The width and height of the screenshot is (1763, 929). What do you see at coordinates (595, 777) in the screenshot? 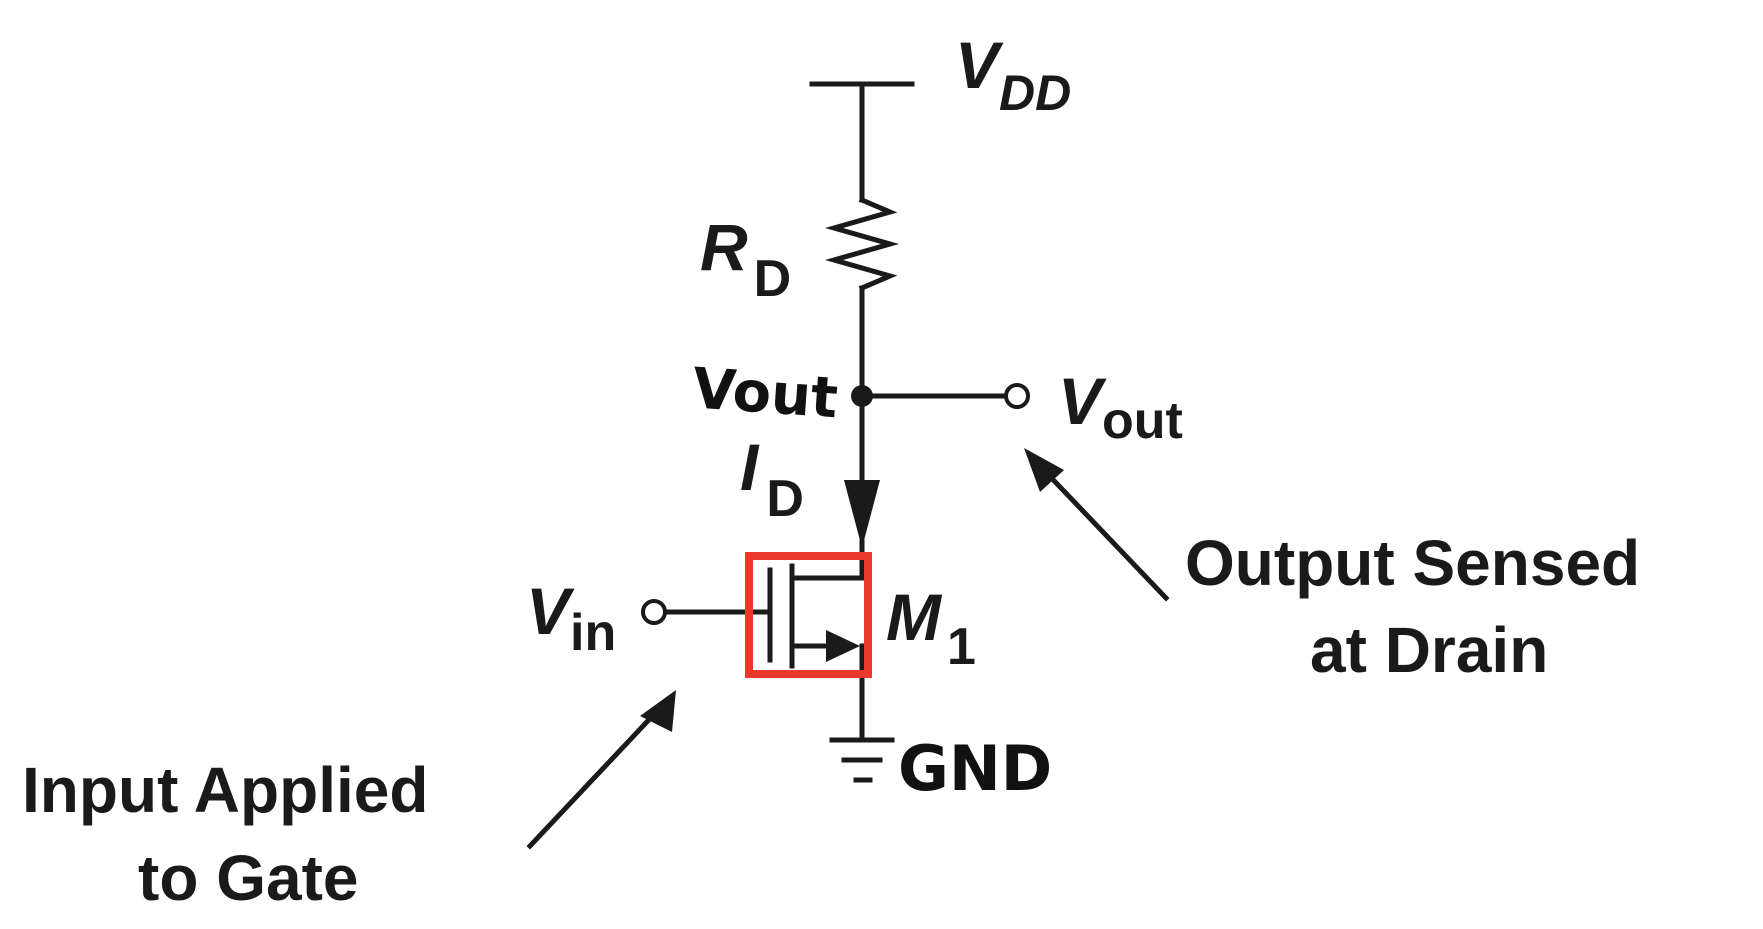
I see `input-annotation-arrow` at bounding box center [595, 777].